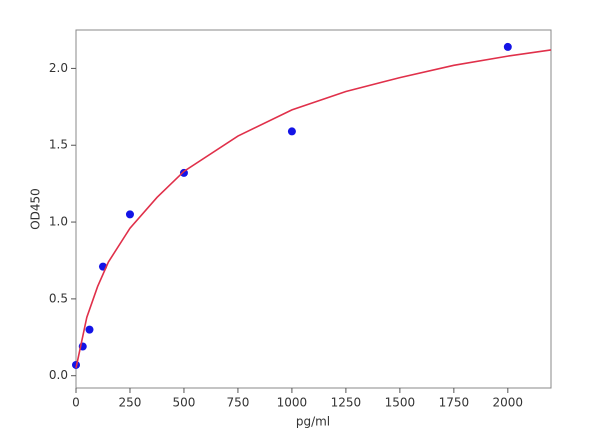 The width and height of the screenshot is (600, 442). I want to click on x-tick-label: 1500, so click(400, 403).